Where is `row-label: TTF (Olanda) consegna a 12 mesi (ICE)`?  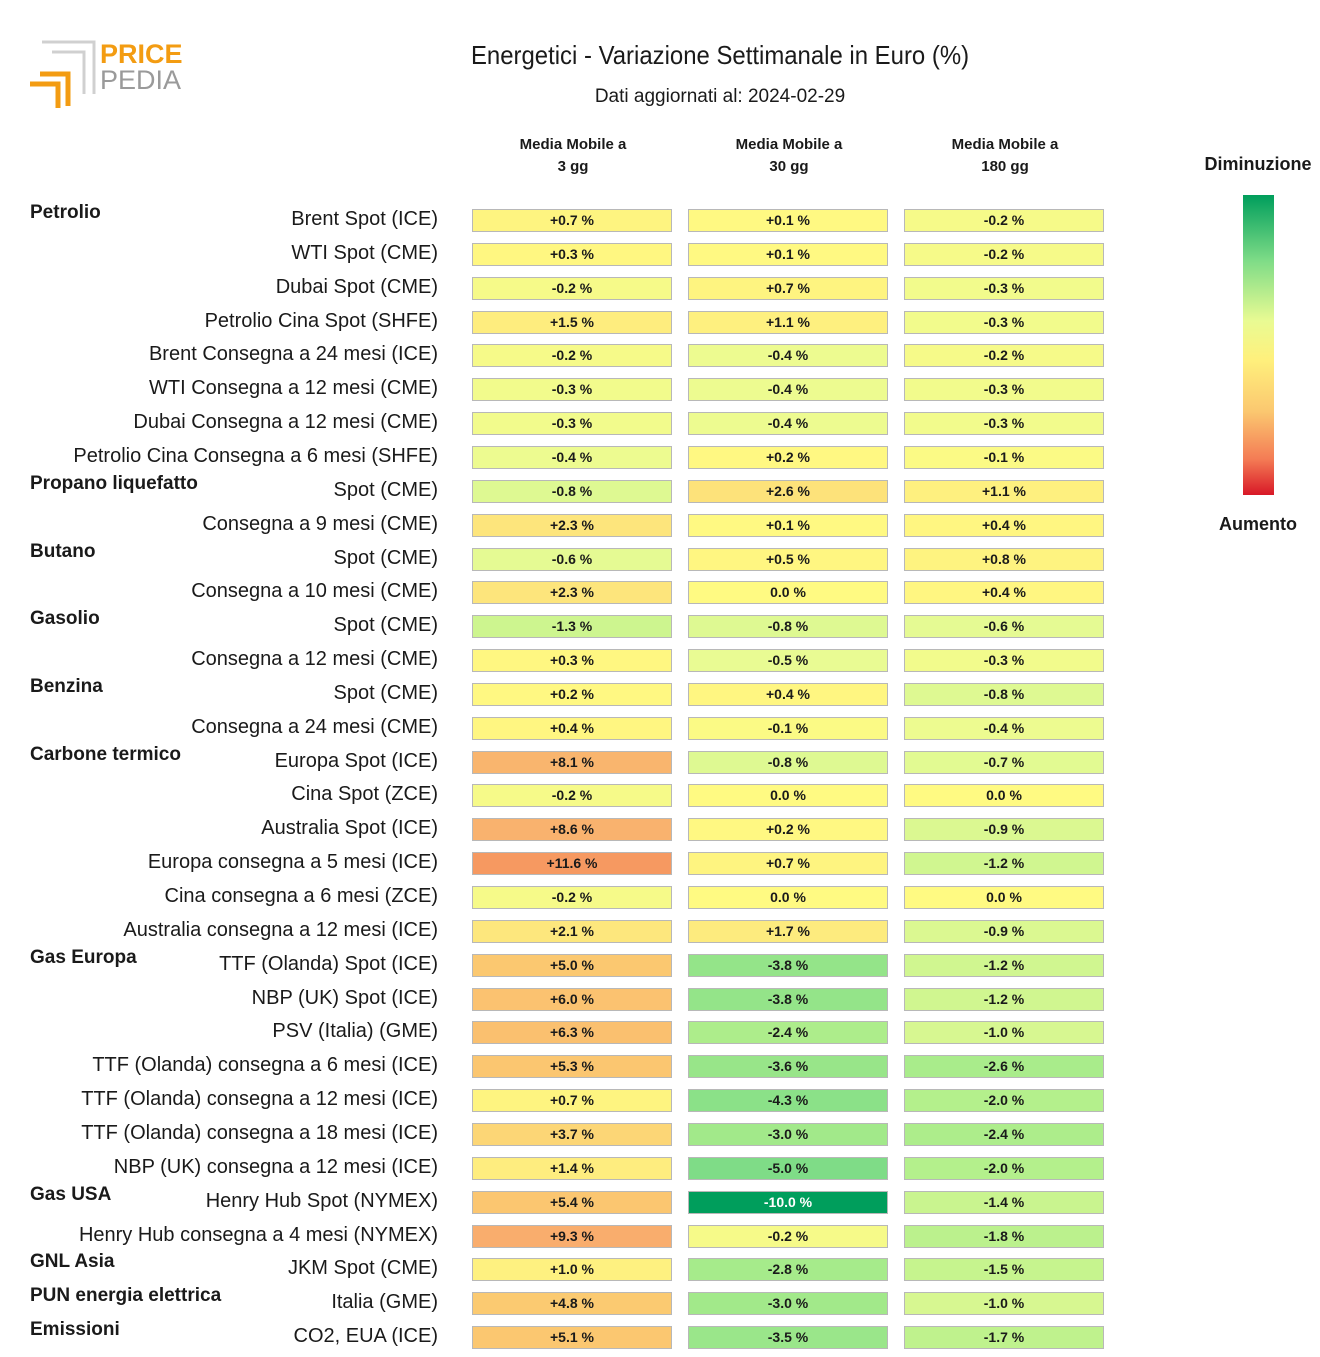 row-label: TTF (Olanda) consegna a 12 mesi (ICE) is located at coordinates (259, 1099).